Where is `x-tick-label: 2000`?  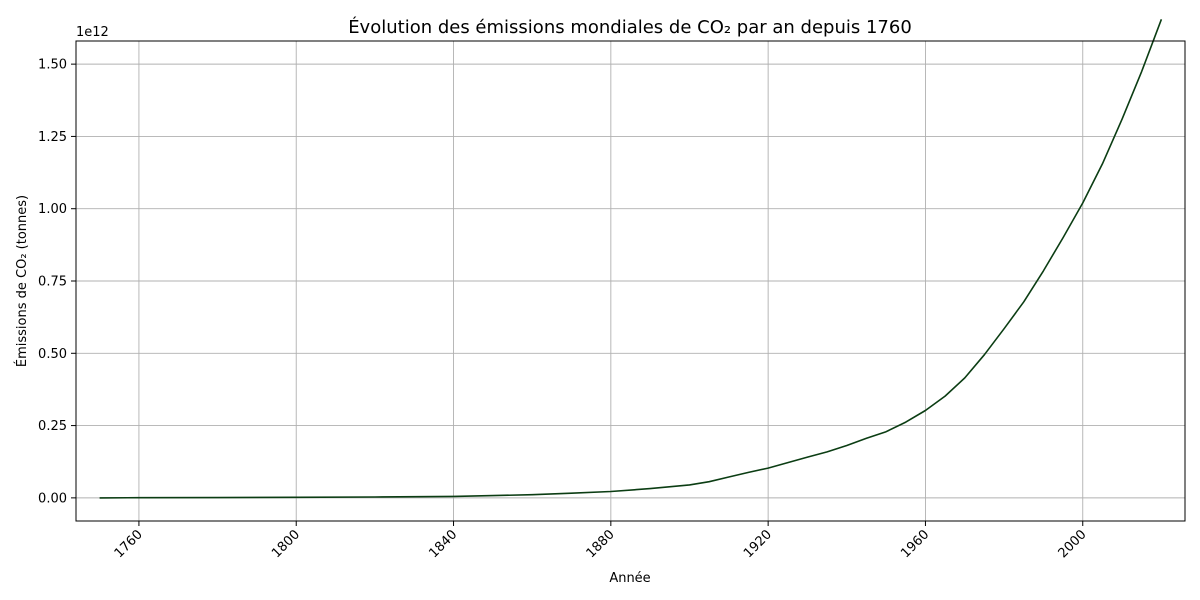
x-tick-label: 2000 is located at coordinates (1073, 544).